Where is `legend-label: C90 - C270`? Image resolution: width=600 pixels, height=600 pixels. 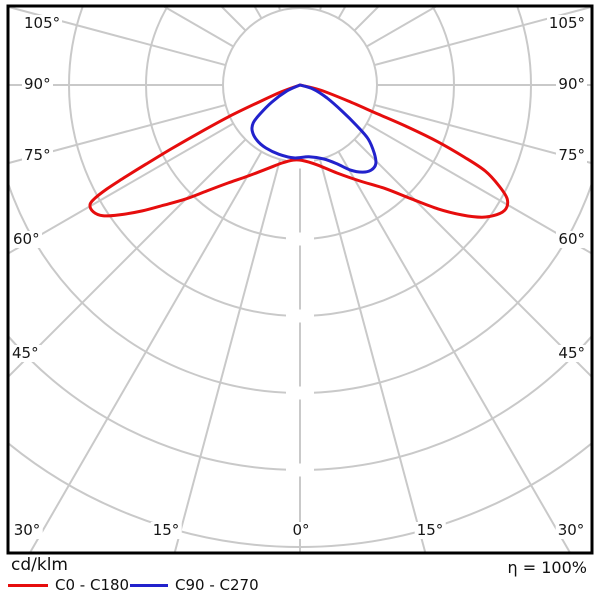 legend-label: C90 - C270 is located at coordinates (217, 585).